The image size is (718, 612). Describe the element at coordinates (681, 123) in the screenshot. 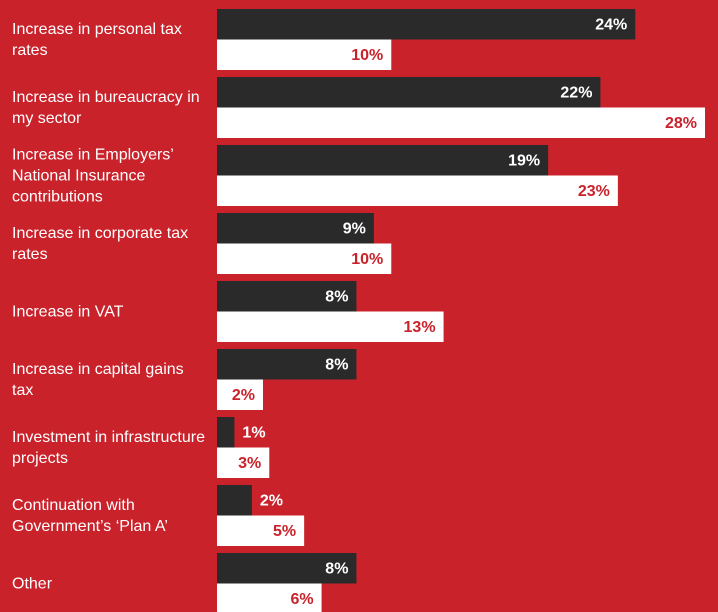

I see `value-label: 28%` at that location.